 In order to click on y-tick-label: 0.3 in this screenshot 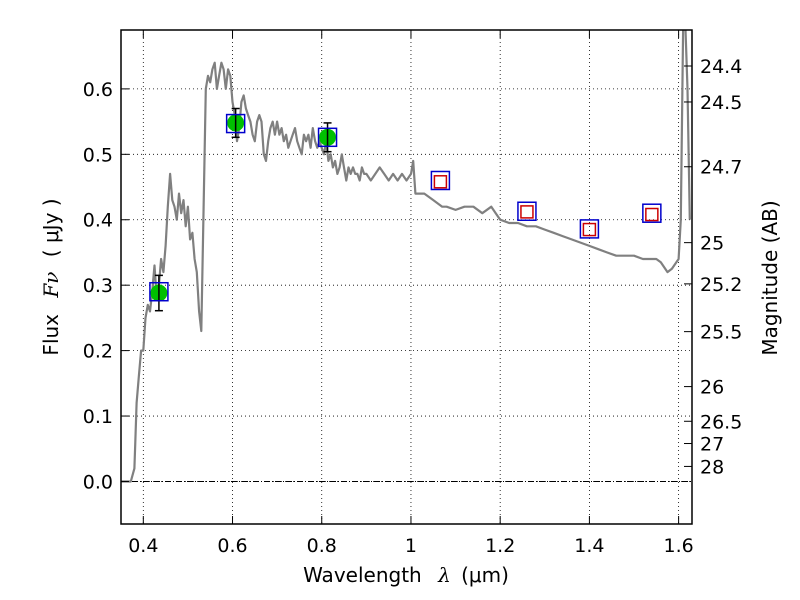, I will do `click(98, 286)`.